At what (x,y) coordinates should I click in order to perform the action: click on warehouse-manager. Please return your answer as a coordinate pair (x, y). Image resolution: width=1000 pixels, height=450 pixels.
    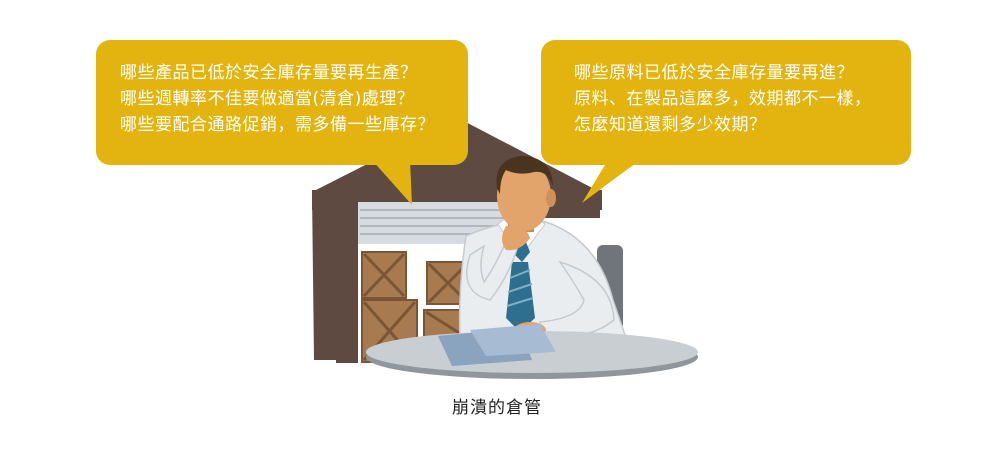
    Looking at the image, I should click on (543, 247).